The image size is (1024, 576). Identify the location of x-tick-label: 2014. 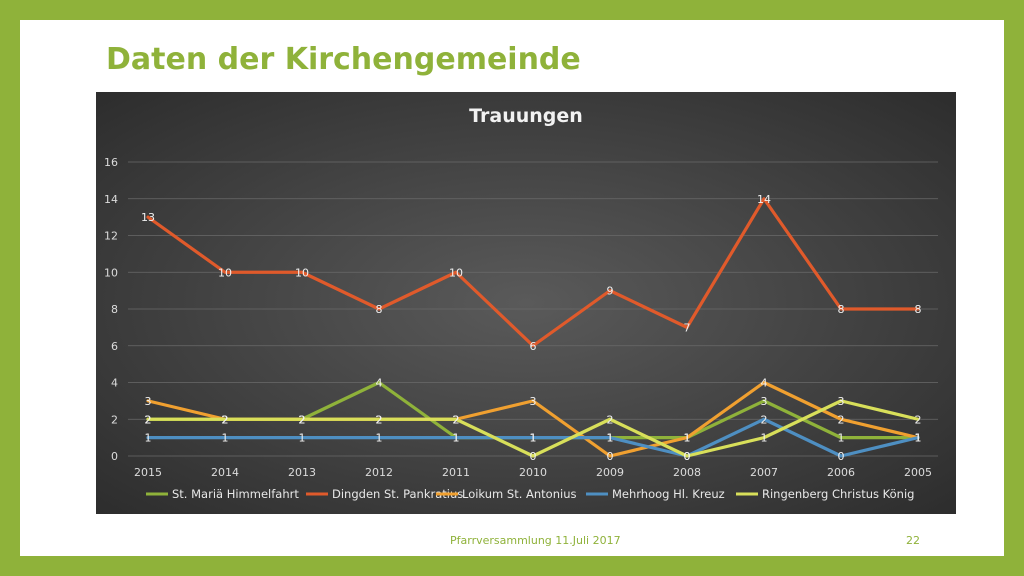
(225, 472).